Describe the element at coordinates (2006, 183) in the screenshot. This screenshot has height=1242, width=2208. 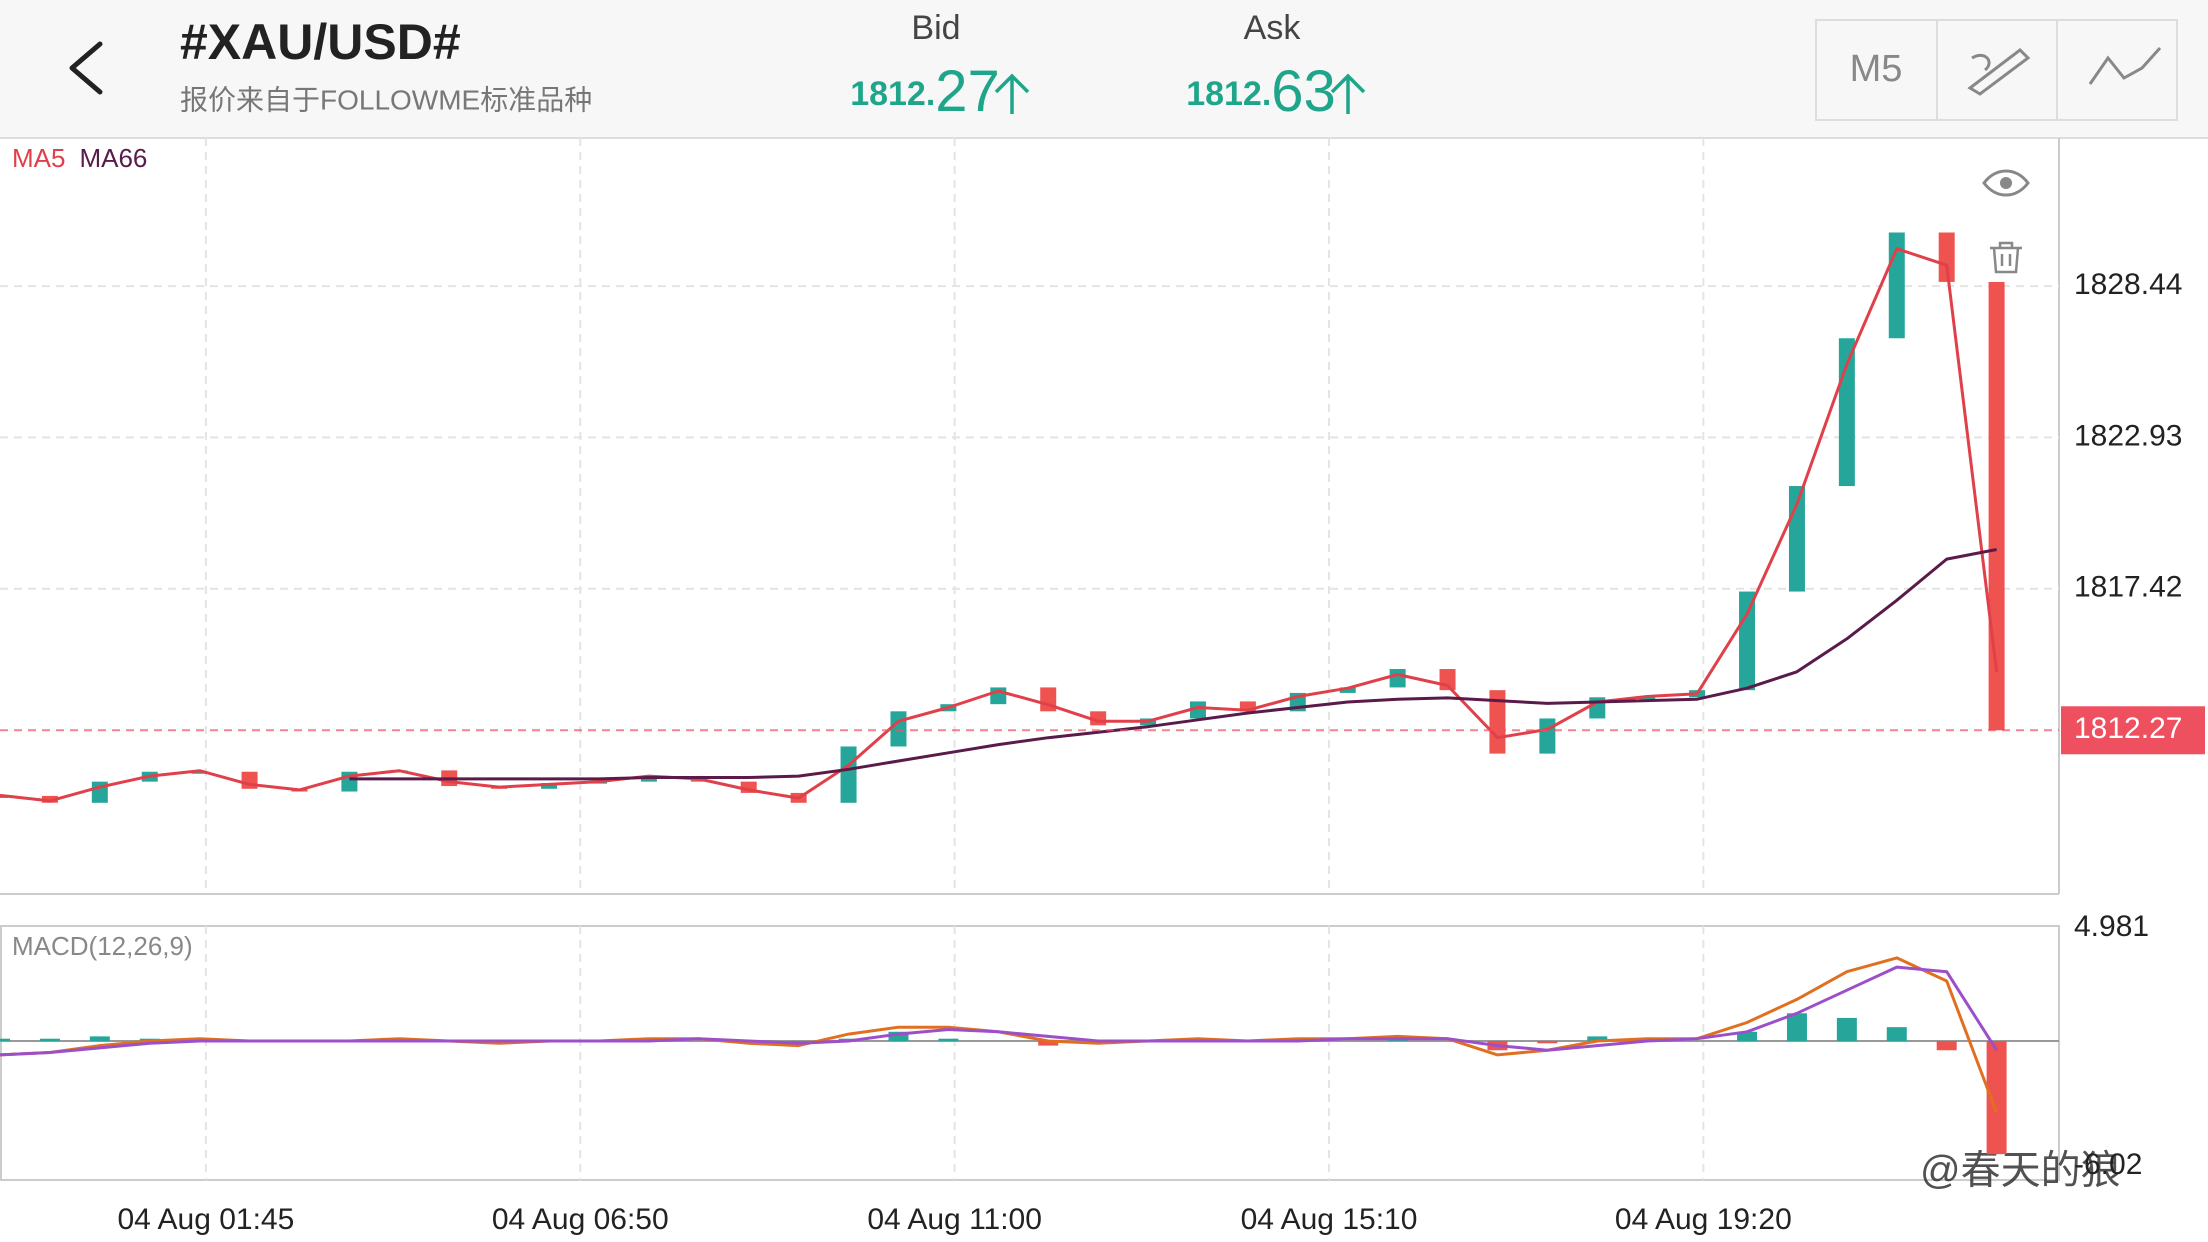
I see `visibility-toggle` at that location.